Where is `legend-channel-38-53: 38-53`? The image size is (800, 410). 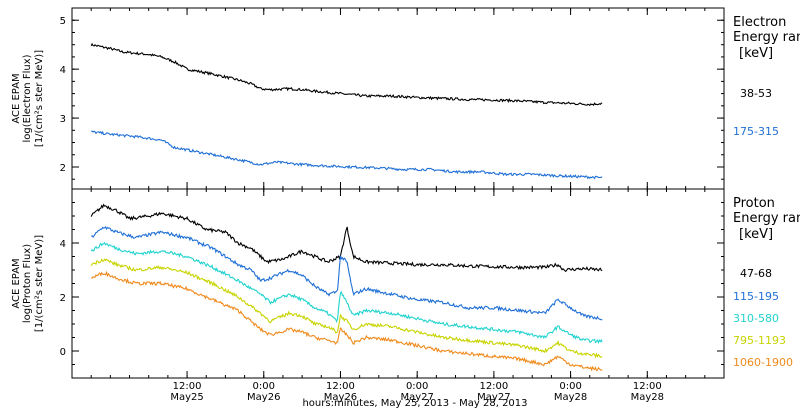 legend-channel-38-53: 38-53 is located at coordinates (756, 93).